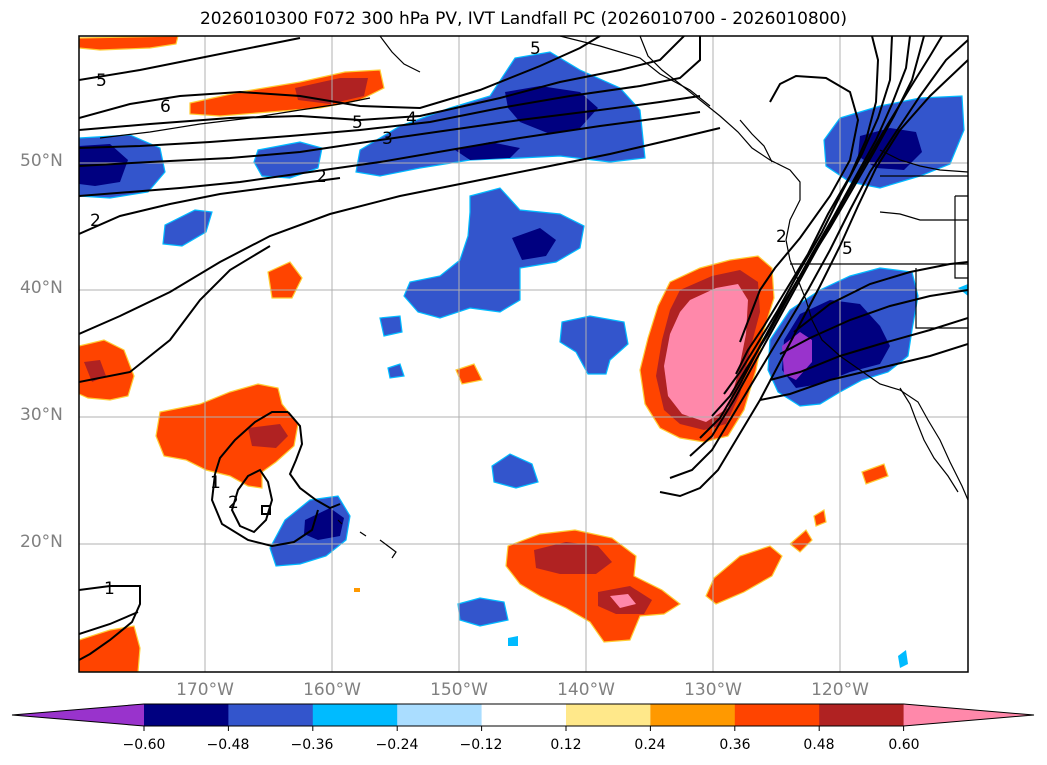  Describe the element at coordinates (713, 690) in the screenshot. I see `lon-label-130w: 130°W` at that location.